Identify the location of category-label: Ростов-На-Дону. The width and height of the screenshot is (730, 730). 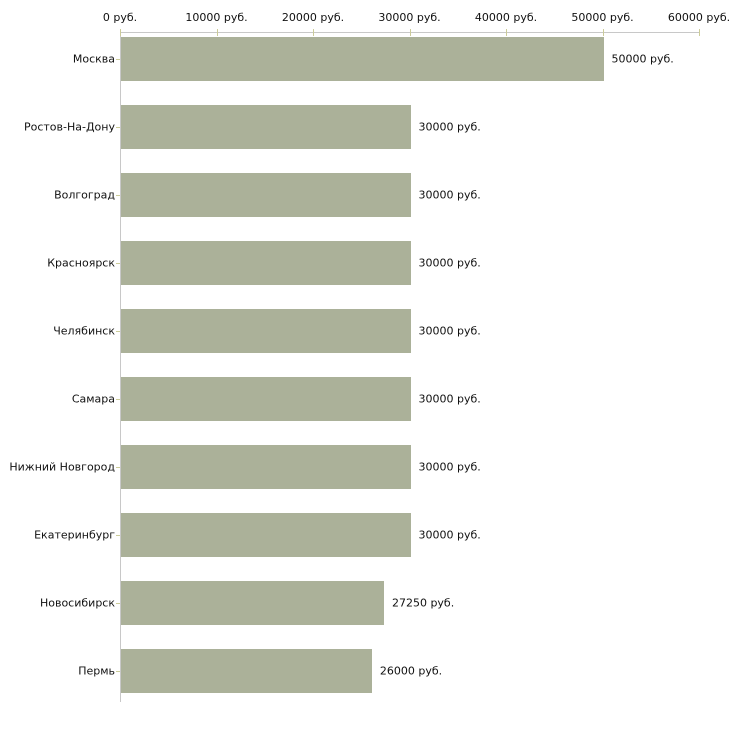
(69, 127).